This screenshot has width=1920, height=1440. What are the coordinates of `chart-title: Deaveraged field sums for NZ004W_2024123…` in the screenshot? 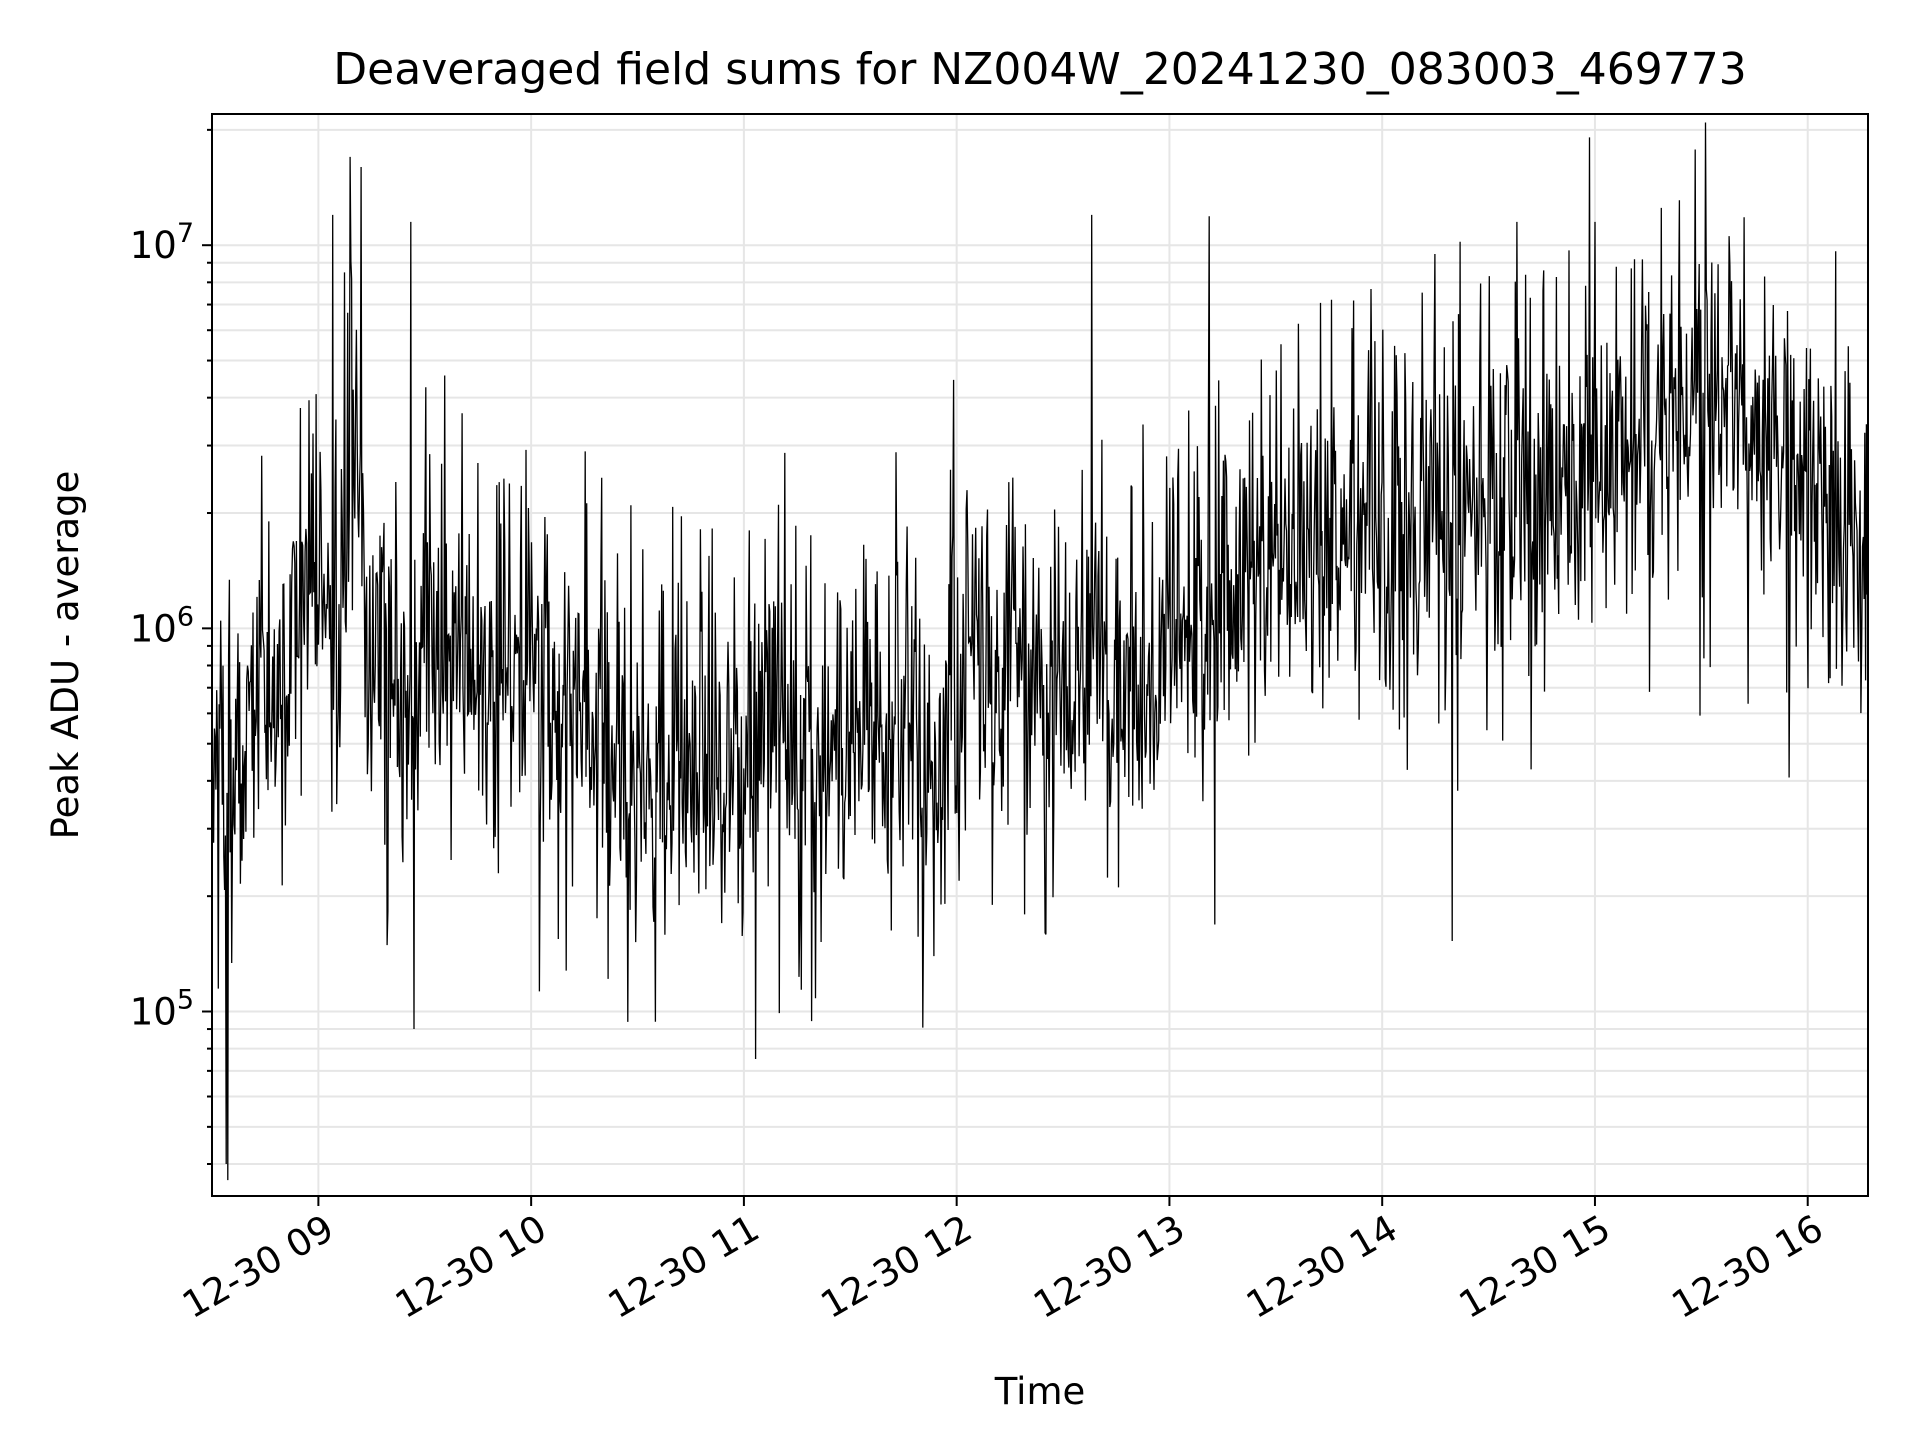 It's located at (1039, 69).